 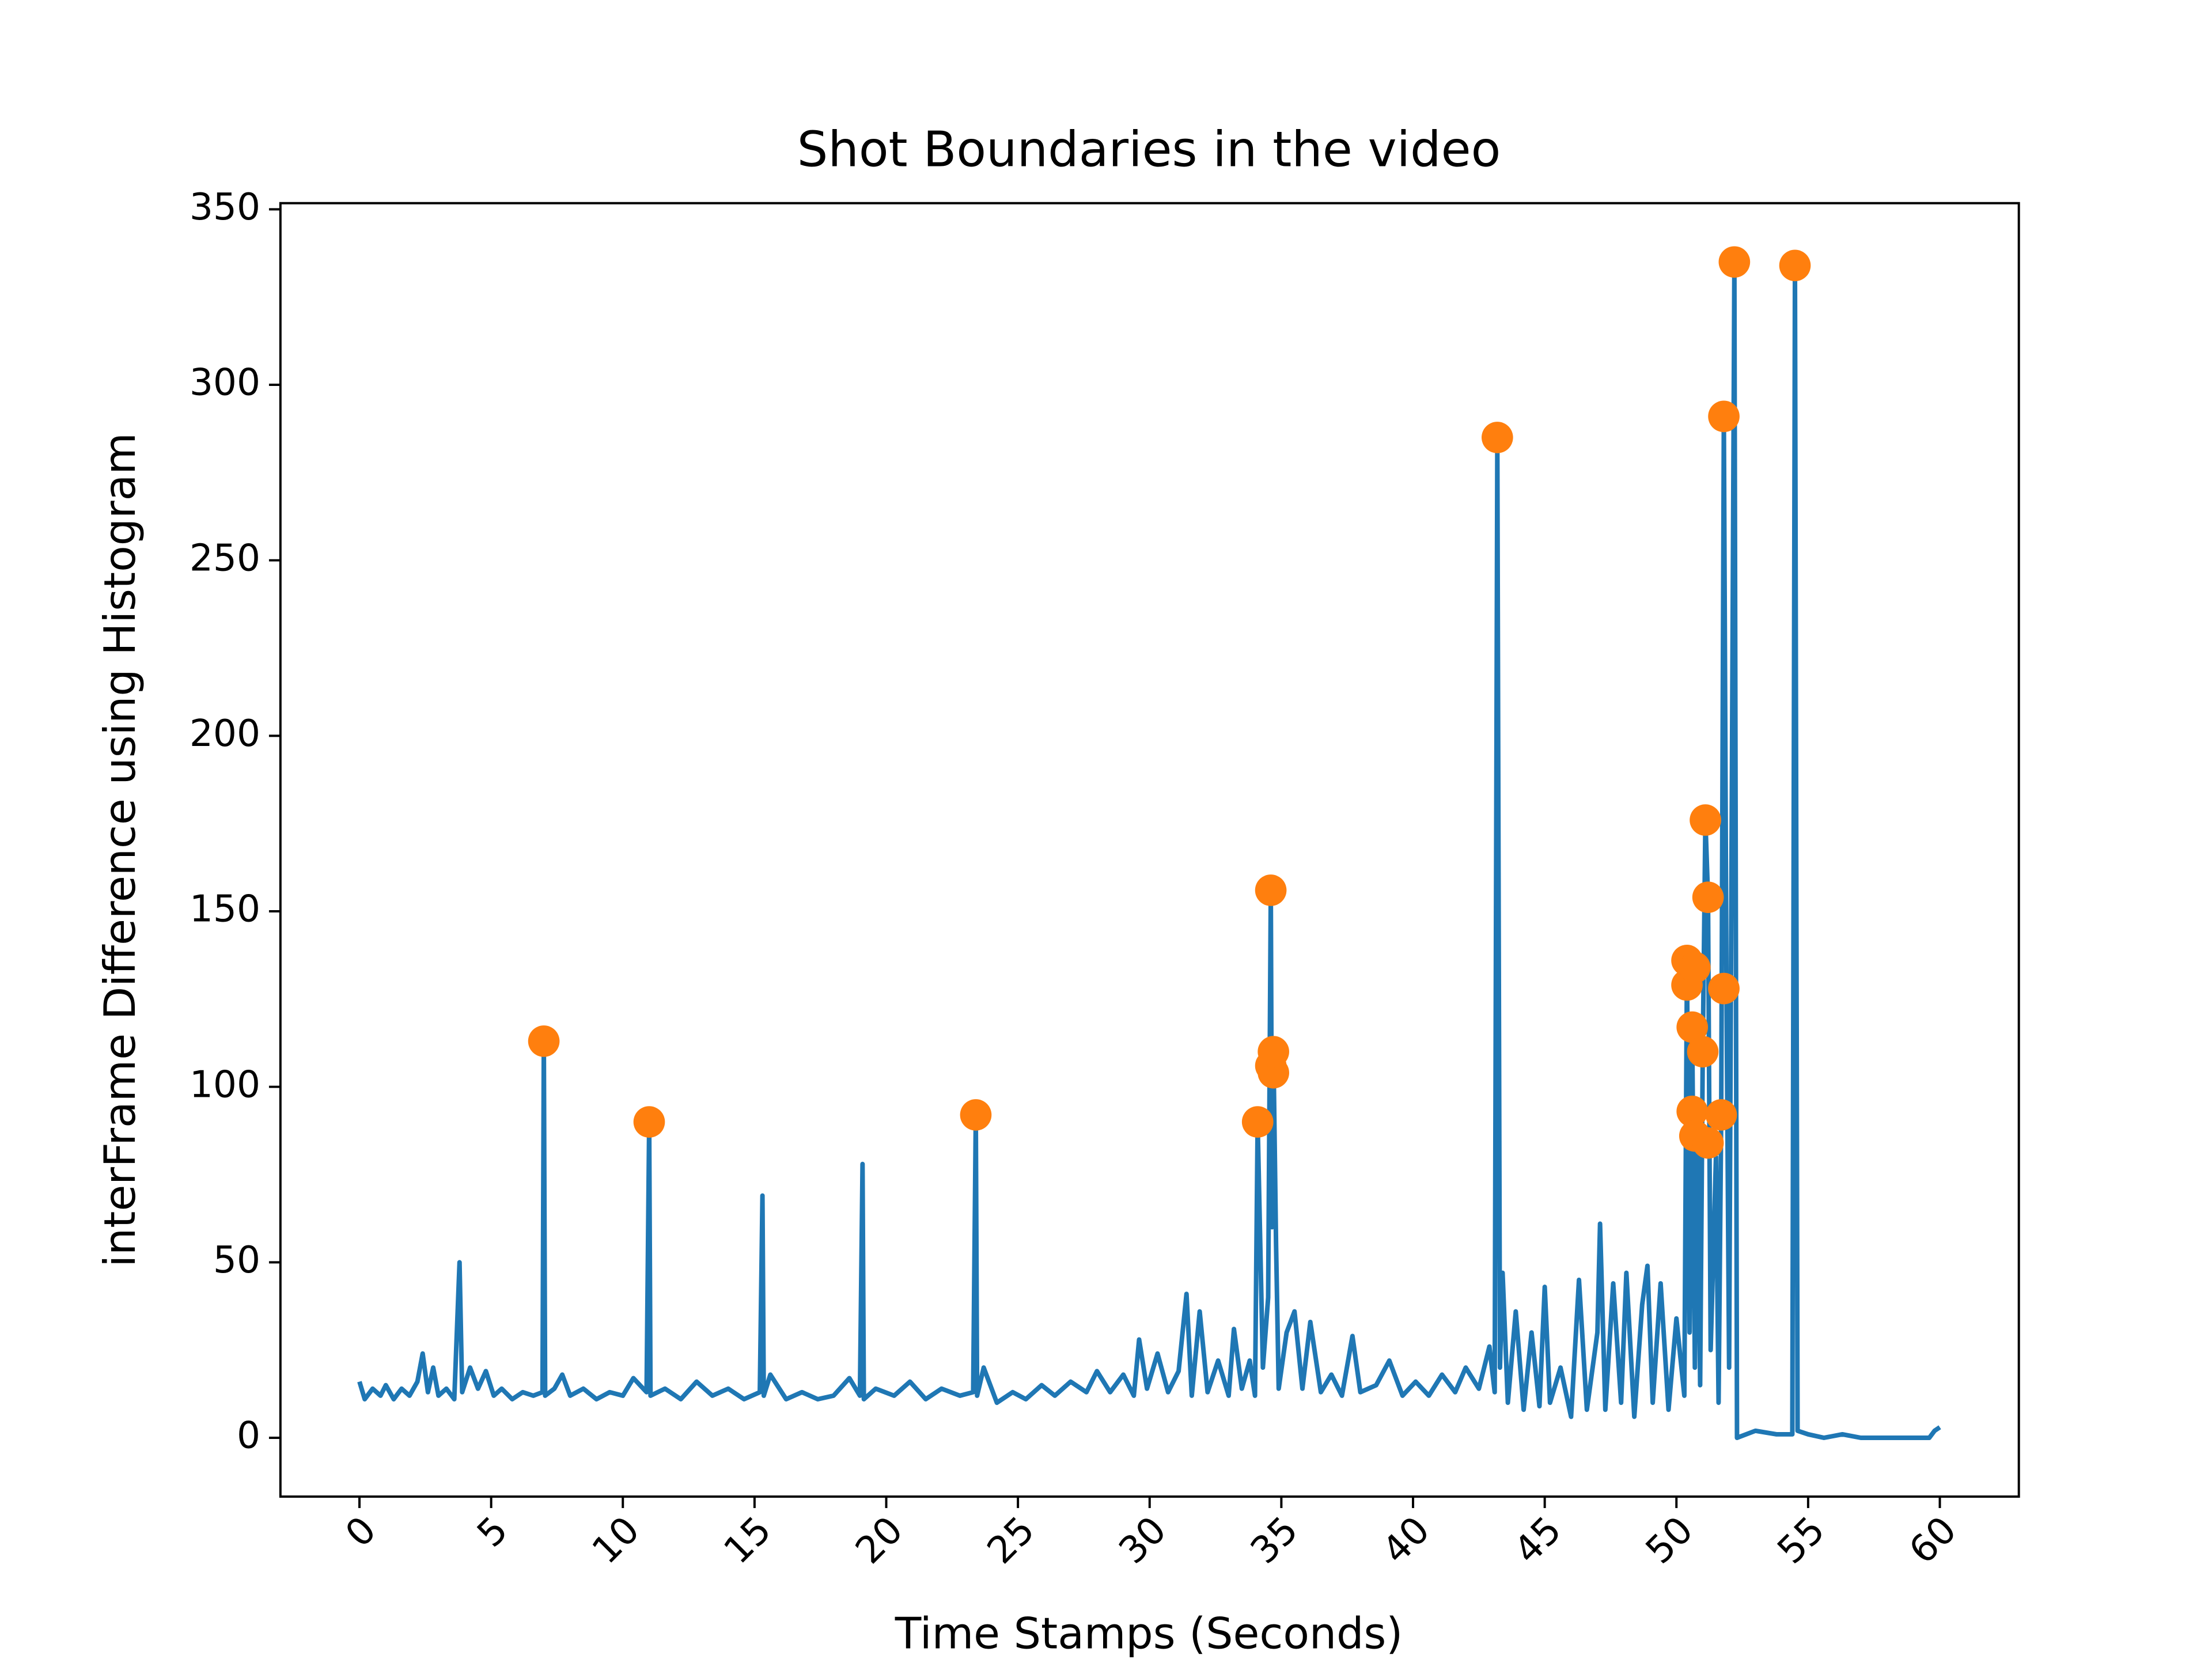 What do you see at coordinates (879, 1540) in the screenshot?
I see `x-tick-label: 20` at bounding box center [879, 1540].